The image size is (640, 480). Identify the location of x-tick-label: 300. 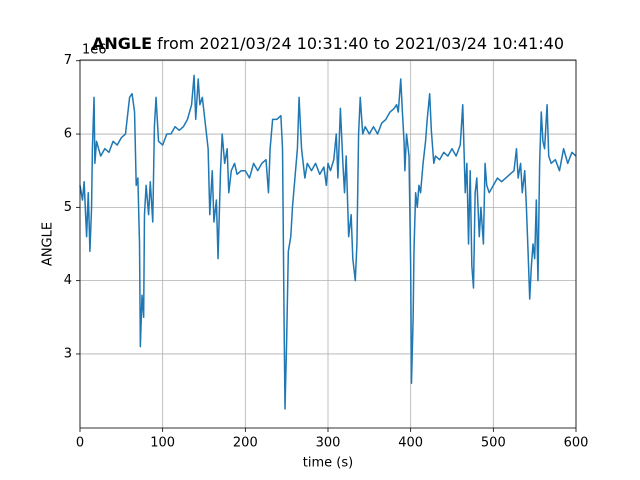
(328, 443).